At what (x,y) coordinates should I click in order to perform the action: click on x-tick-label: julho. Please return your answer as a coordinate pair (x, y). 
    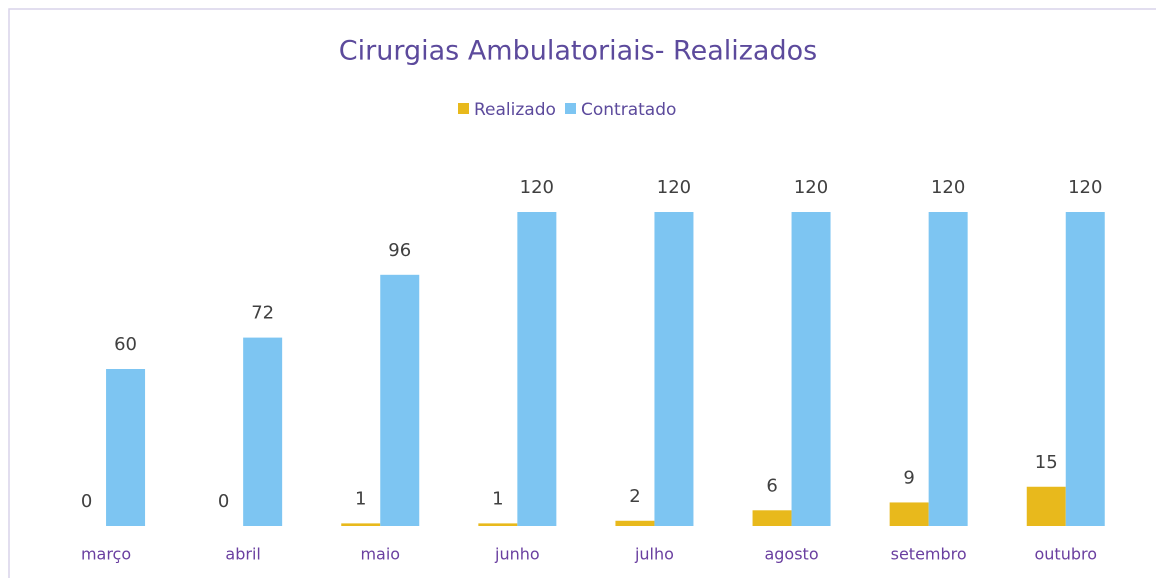
    Looking at the image, I should click on (654, 554).